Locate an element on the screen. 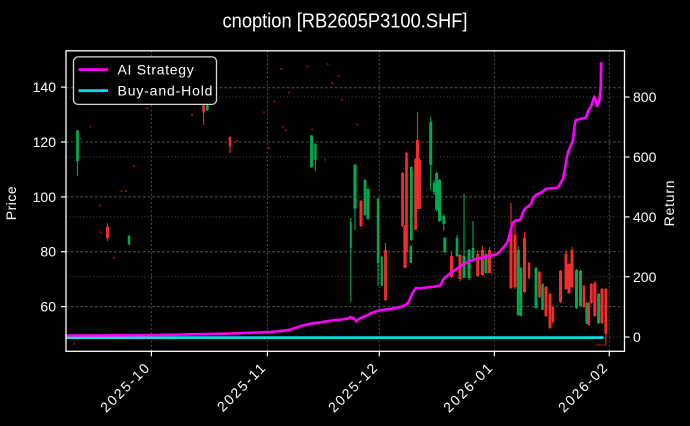 Image resolution: width=690 pixels, height=426 pixels. svg-text: Price is located at coordinates (11, 203).